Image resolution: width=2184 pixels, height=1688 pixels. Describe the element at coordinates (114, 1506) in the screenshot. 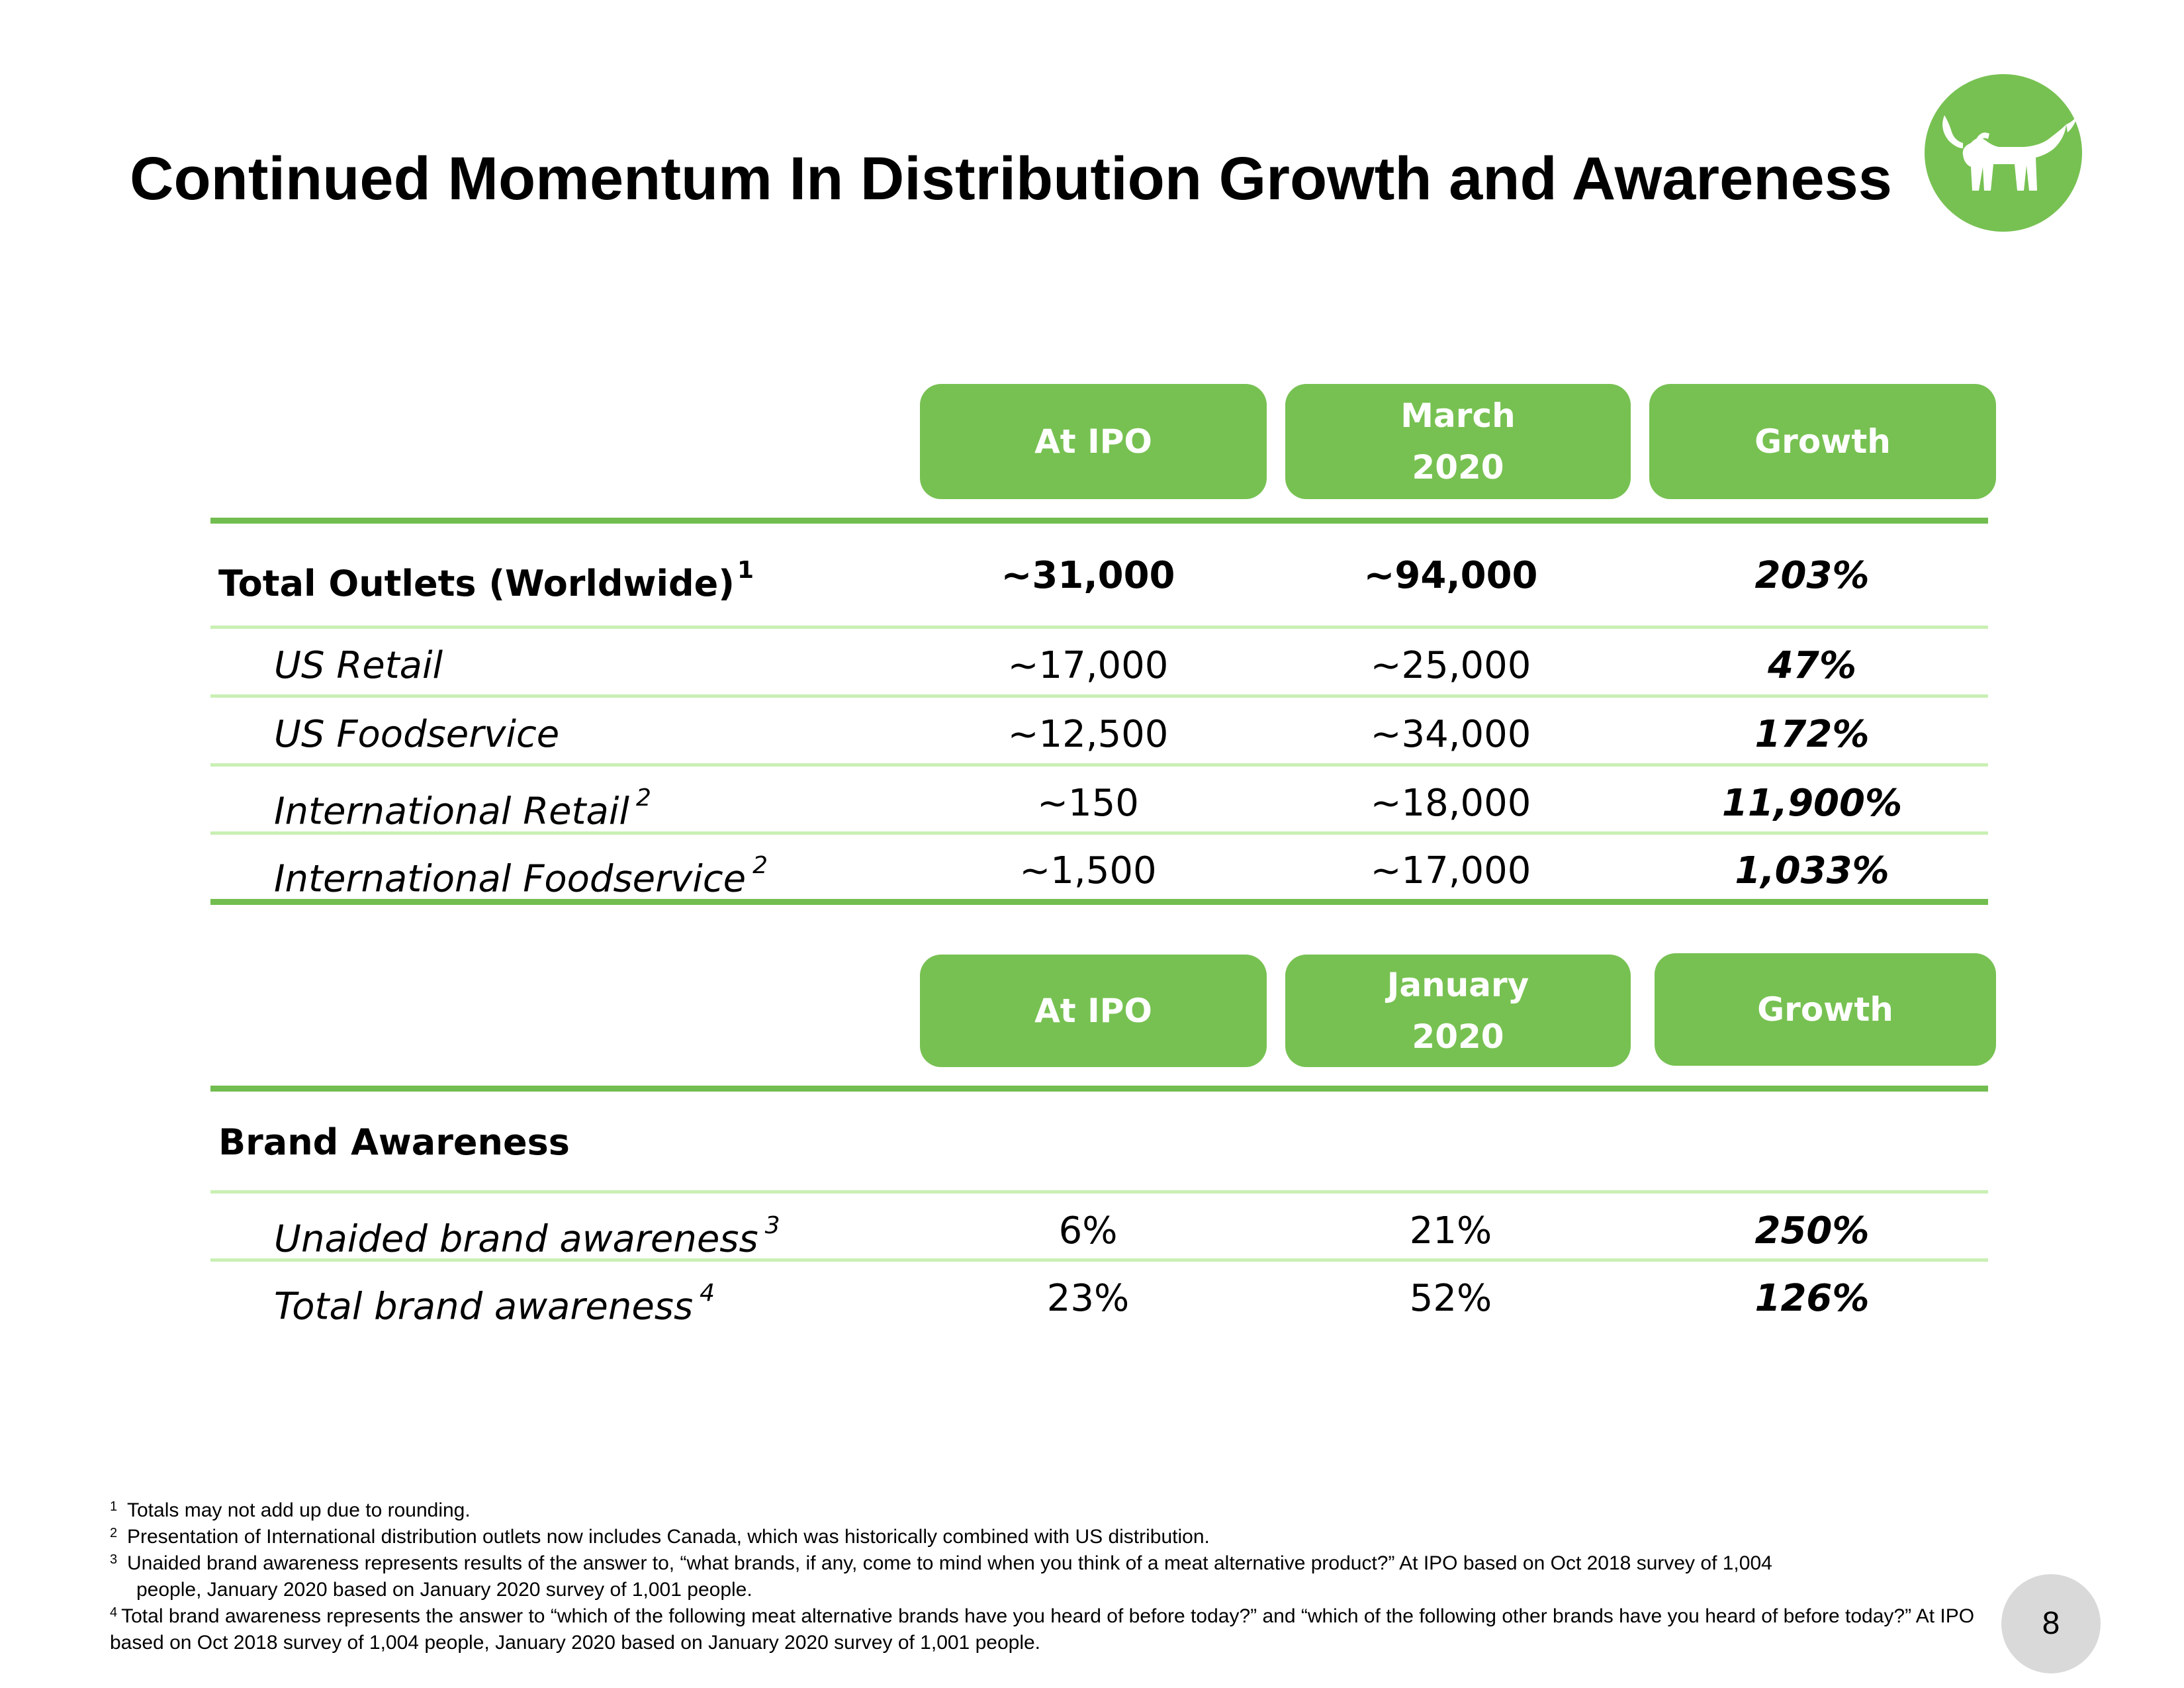

I see `footnote-number: 1` at that location.